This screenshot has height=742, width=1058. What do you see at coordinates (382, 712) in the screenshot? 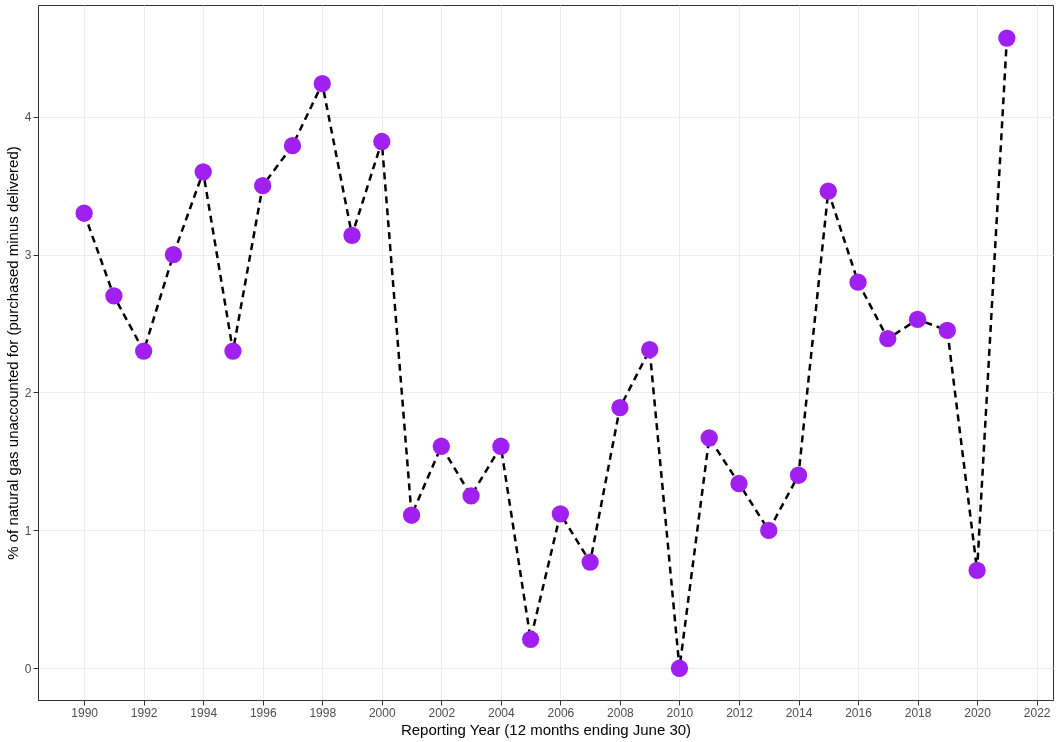
I see `x-tick-label: 2000` at bounding box center [382, 712].